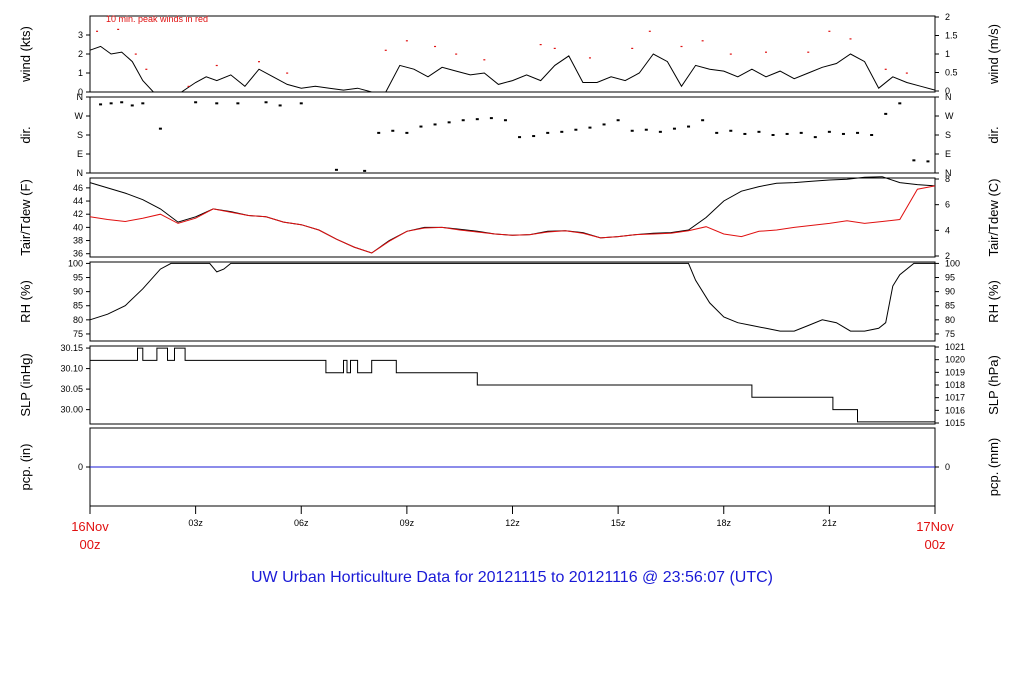 The height and width of the screenshot is (700, 1024). I want to click on ytick-label-left: N, so click(80, 173).